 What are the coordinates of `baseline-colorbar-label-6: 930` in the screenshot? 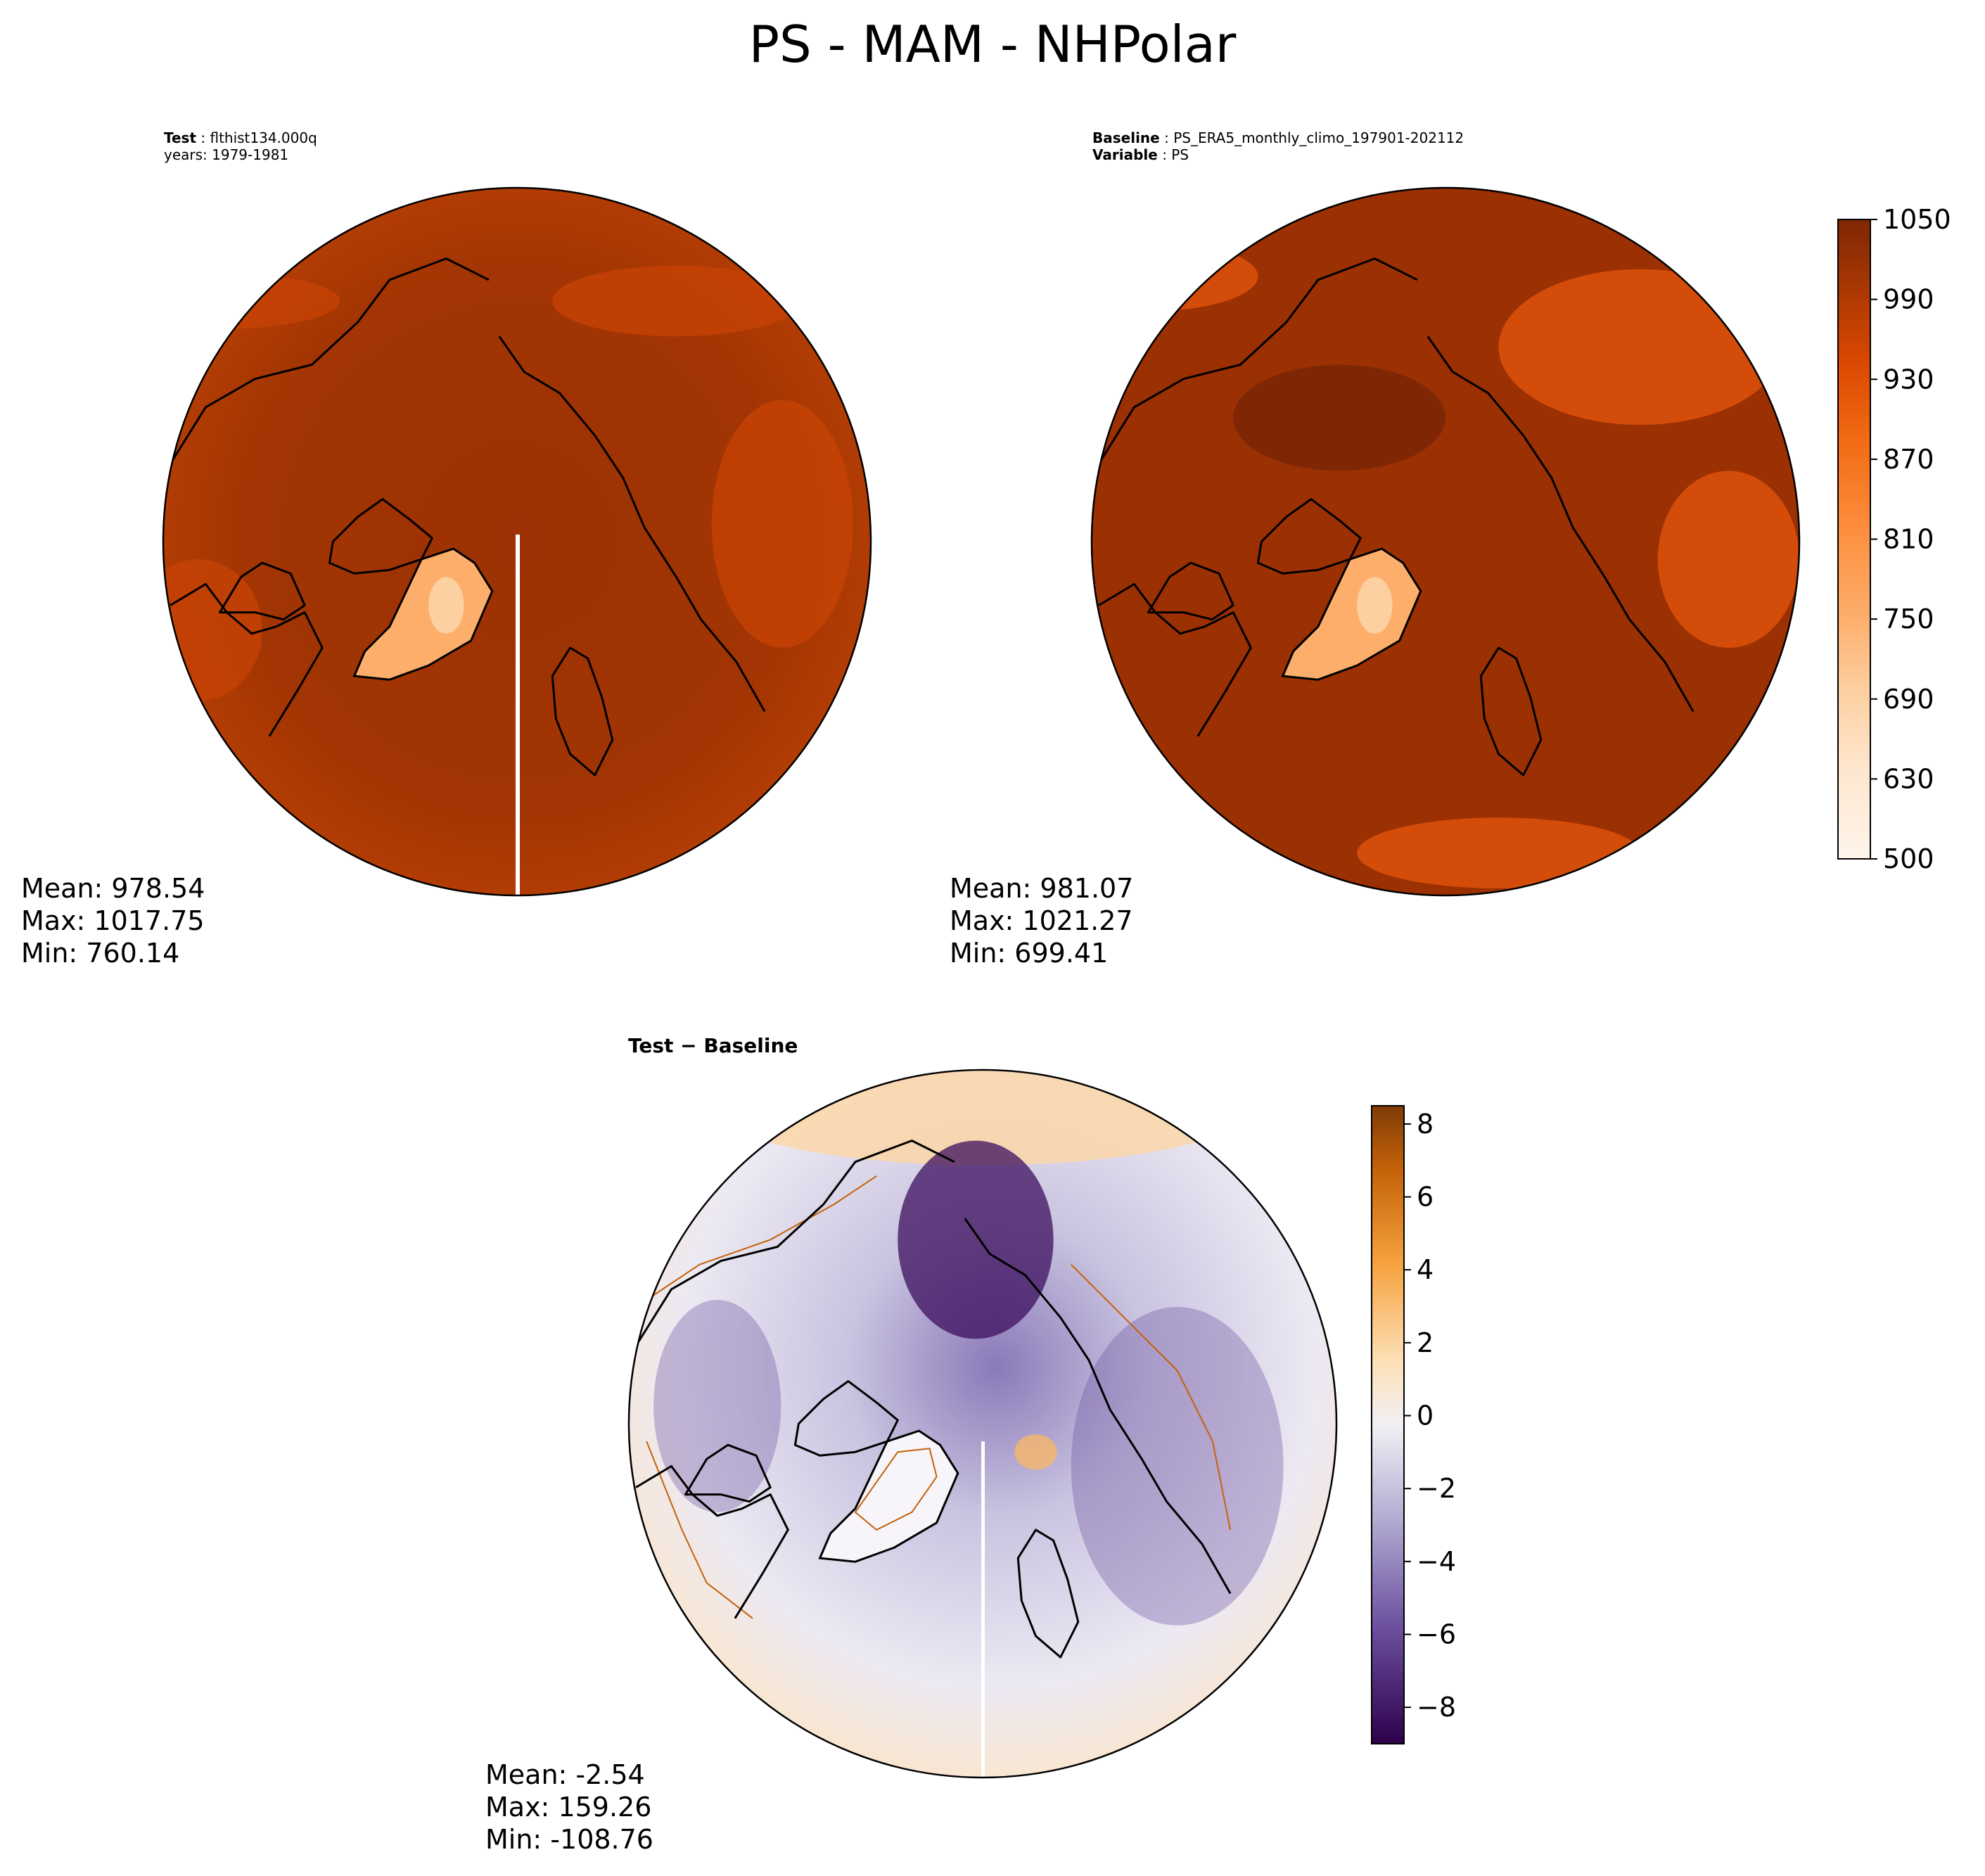 It's located at (1909, 379).